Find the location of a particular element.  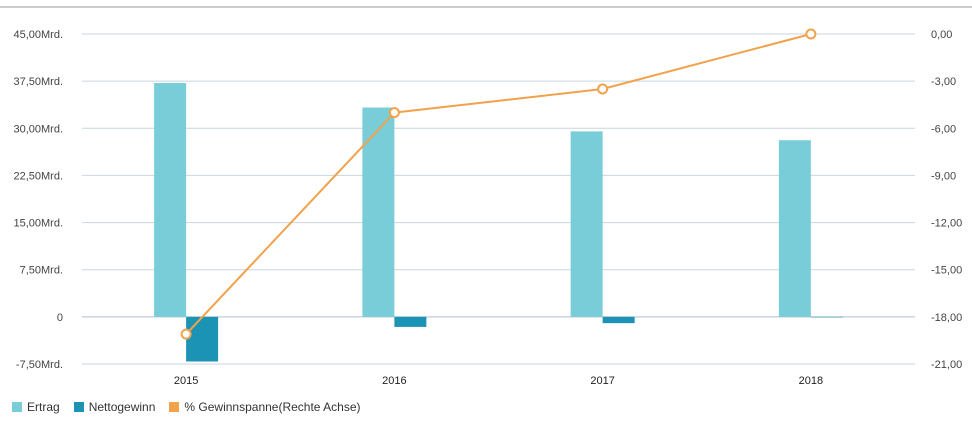

legend-item-nettogewinn: Nettogewinn is located at coordinates (114, 407).